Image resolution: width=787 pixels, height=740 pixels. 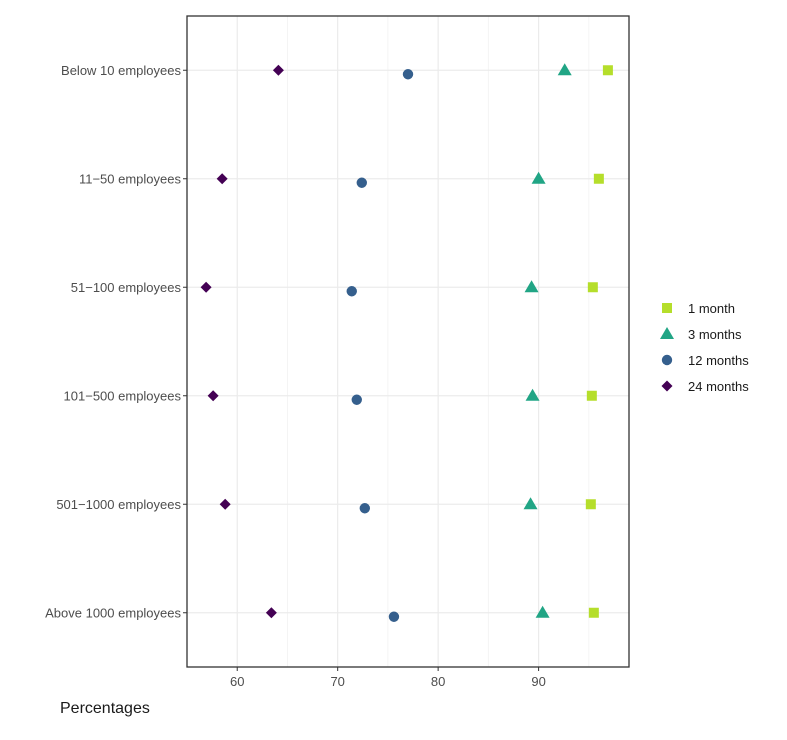 What do you see at coordinates (538, 681) in the screenshot?
I see `x-tick-label: 90` at bounding box center [538, 681].